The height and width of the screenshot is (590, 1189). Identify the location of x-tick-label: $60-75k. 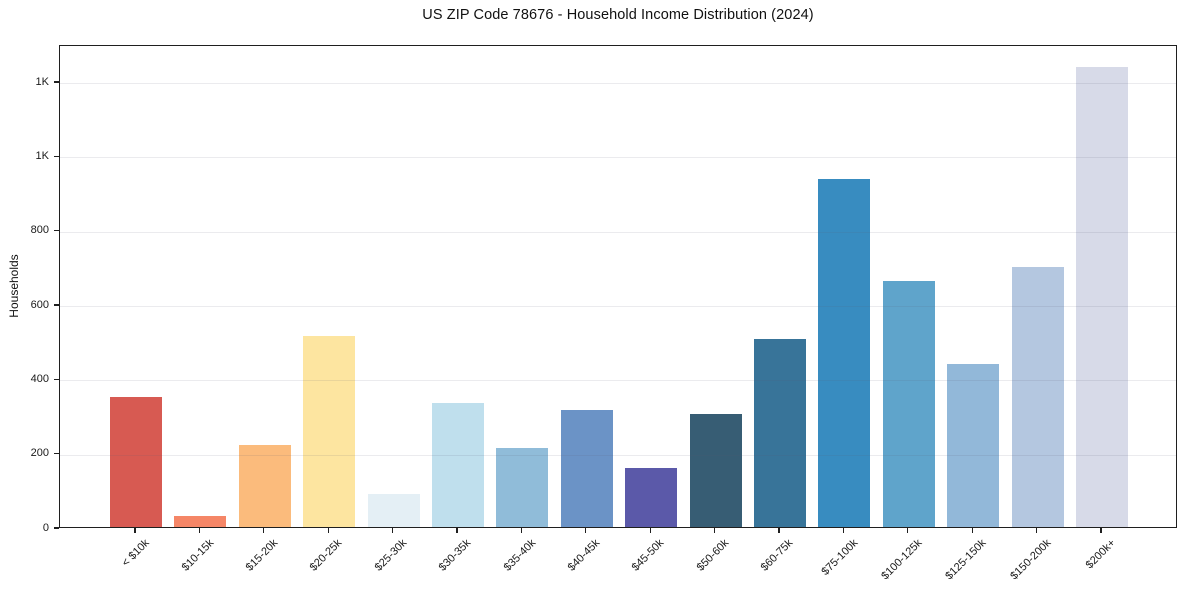
(777, 555).